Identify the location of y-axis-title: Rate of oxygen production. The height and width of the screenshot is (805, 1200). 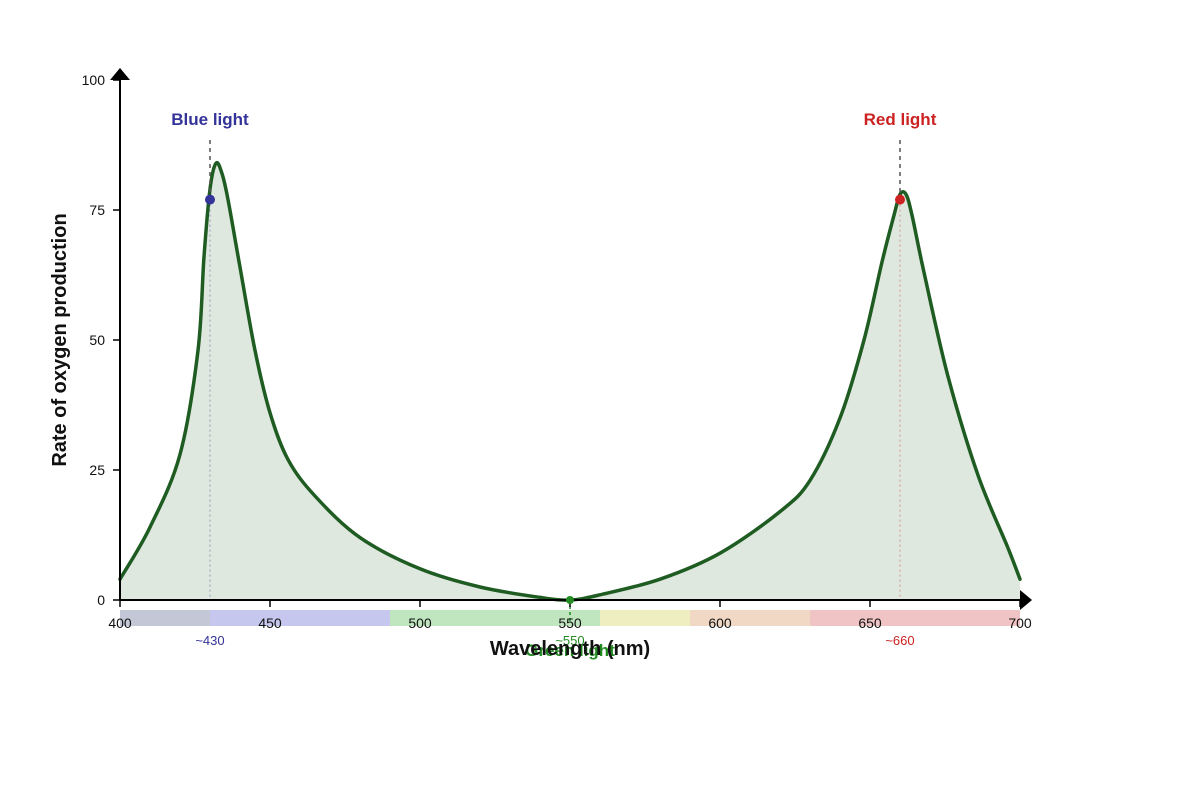
(60, 339).